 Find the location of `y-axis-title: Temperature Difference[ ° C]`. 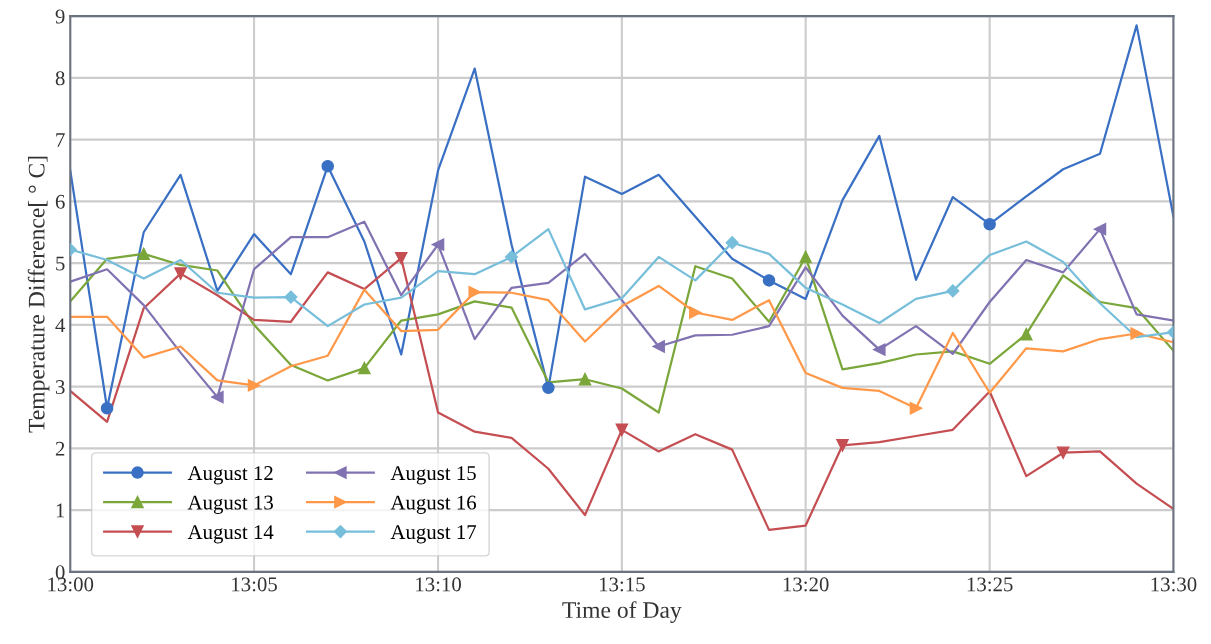

y-axis-title: Temperature Difference[ ° C] is located at coordinates (38, 294).